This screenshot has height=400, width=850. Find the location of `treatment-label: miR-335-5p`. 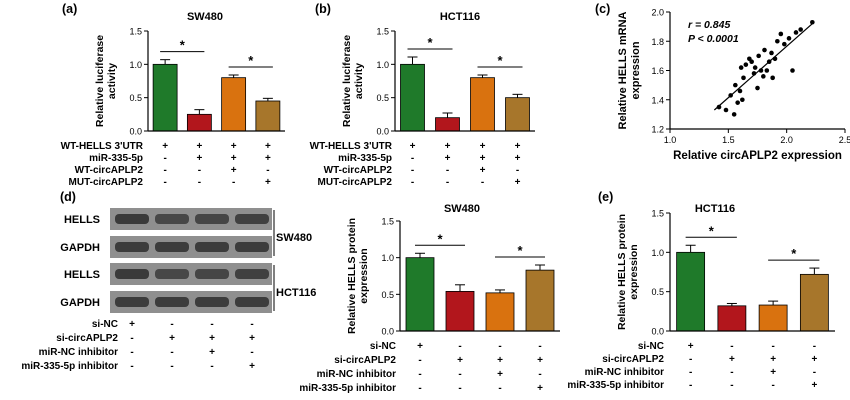

treatment-label: miR-335-5p is located at coordinates (365, 158).